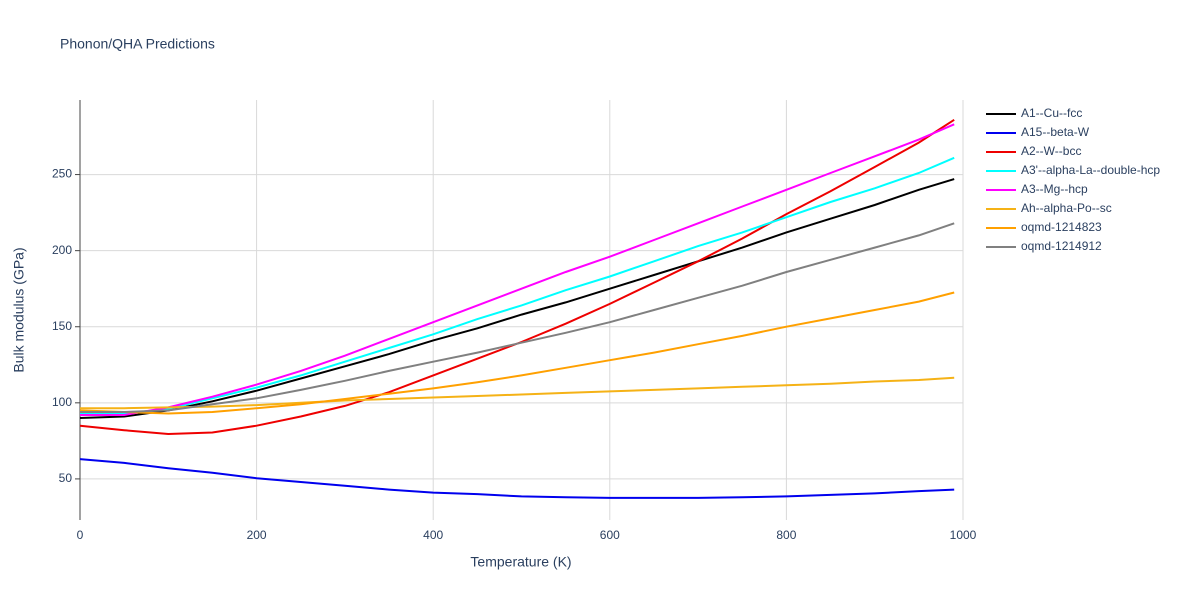 The image size is (1200, 600). What do you see at coordinates (1090, 170) in the screenshot?
I see `legend-label: A3'--alpha-La--double-hcp` at bounding box center [1090, 170].